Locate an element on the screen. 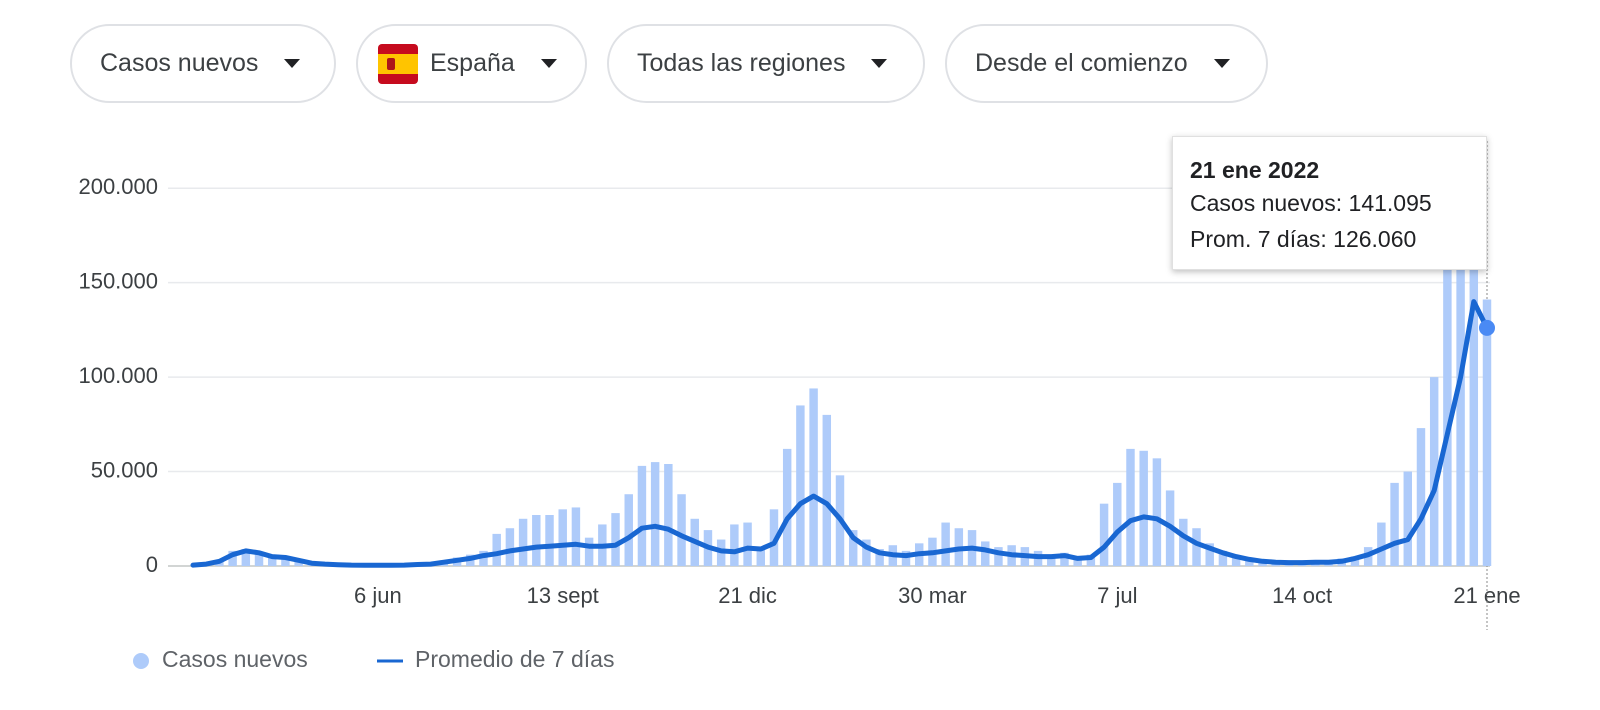  x-tick-label: 7 jul is located at coordinates (1117, 595).